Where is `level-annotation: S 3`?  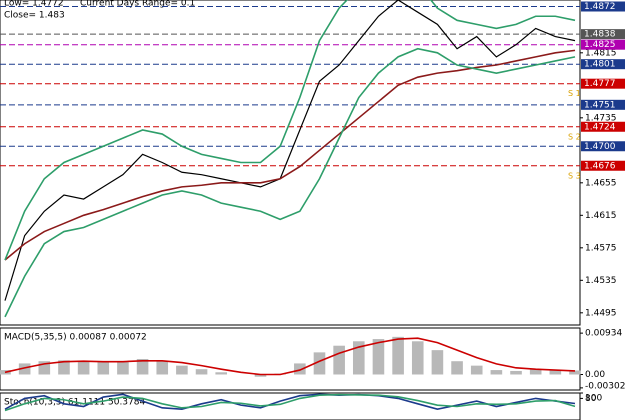 level-annotation: S 3 is located at coordinates (574, 175).